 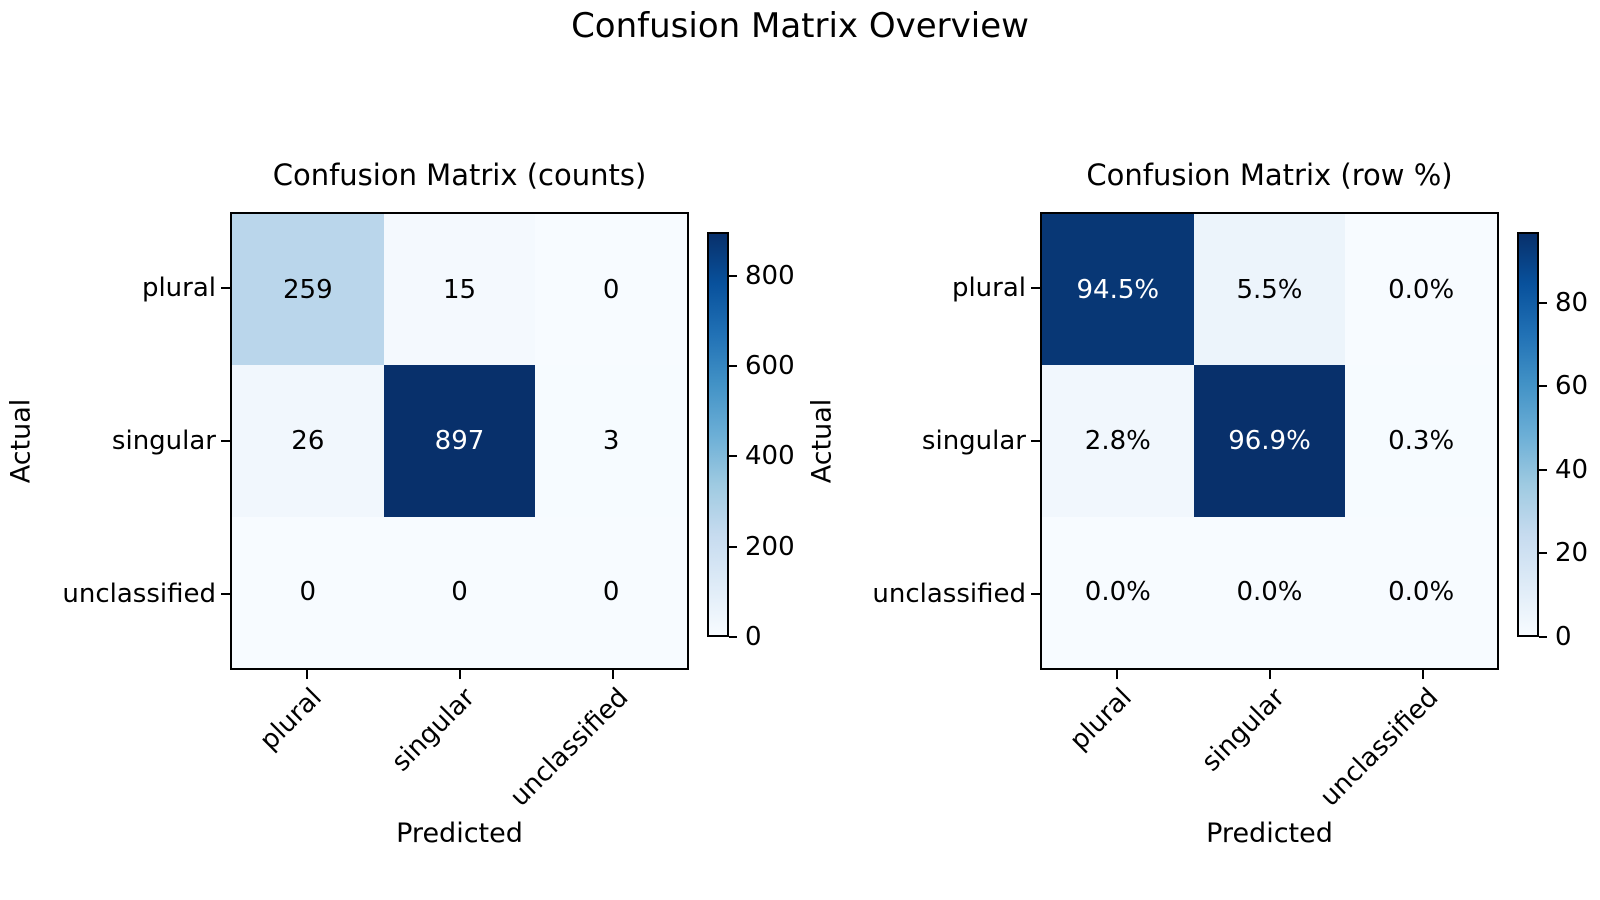 I want to click on colorbar-tick-label: 40, so click(x=1572, y=469).